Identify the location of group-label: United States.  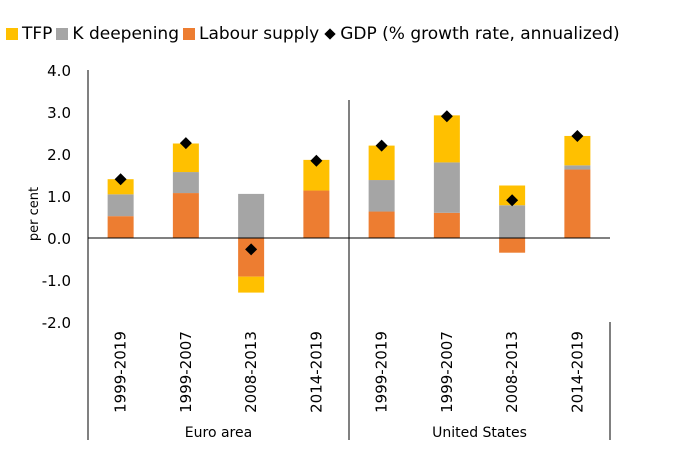
(479, 433).